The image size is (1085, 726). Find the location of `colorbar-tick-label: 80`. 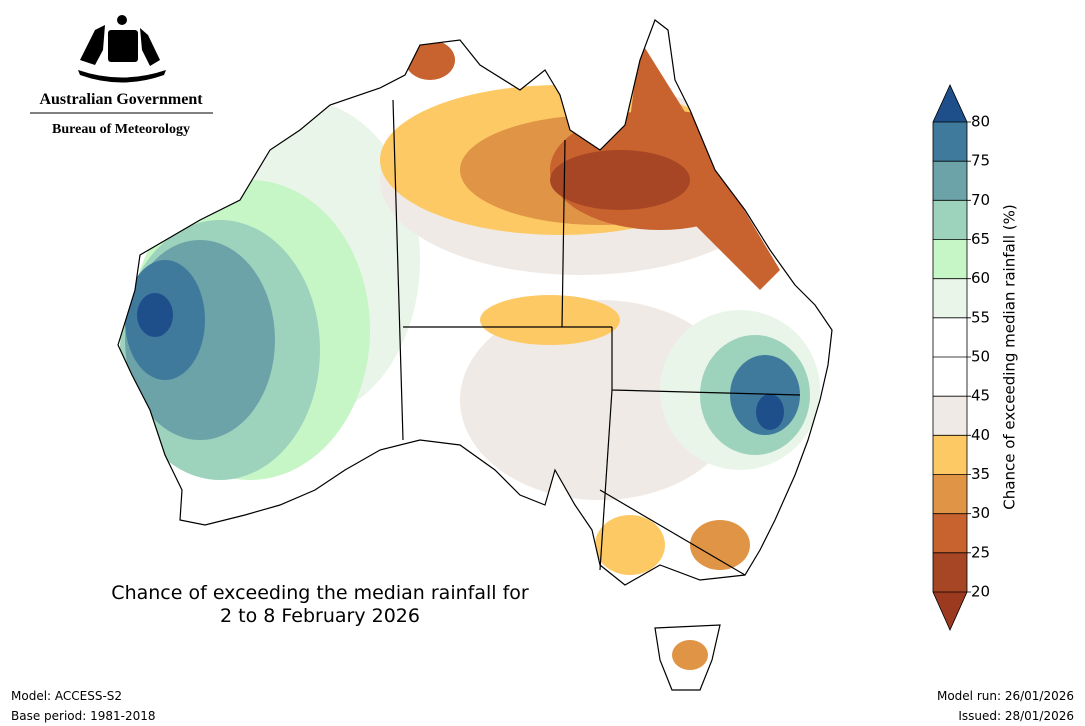

colorbar-tick-label: 80 is located at coordinates (980, 122).